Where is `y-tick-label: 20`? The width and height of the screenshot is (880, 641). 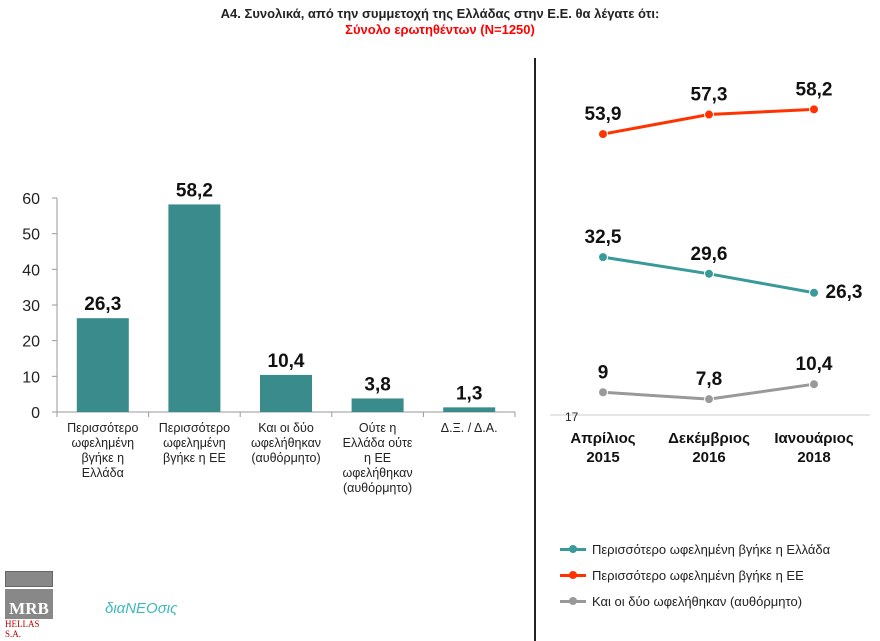 y-tick-label: 20 is located at coordinates (31, 342).